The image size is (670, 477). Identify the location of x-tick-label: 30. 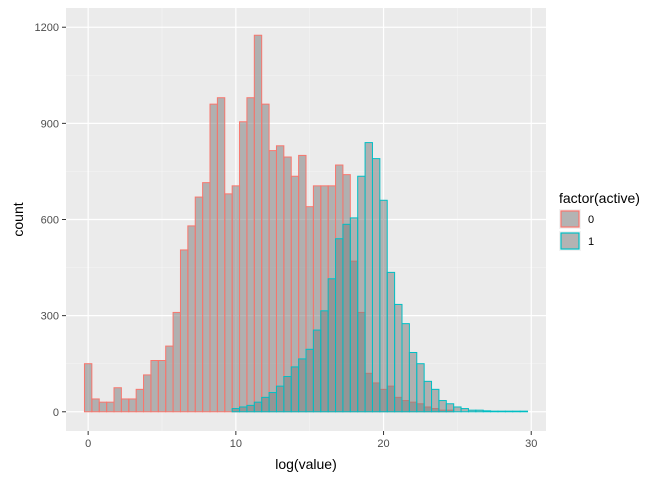
(531, 444).